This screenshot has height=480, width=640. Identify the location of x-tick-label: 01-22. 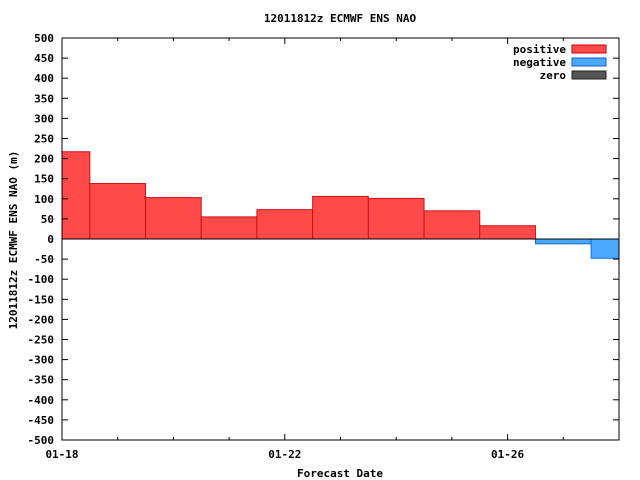
(284, 454).